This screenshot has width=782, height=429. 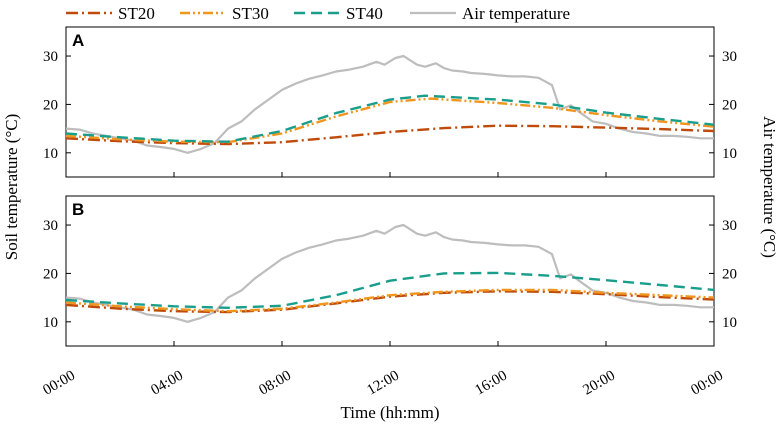 I want to click on legend-label-st30: ST30, so click(x=250, y=13).